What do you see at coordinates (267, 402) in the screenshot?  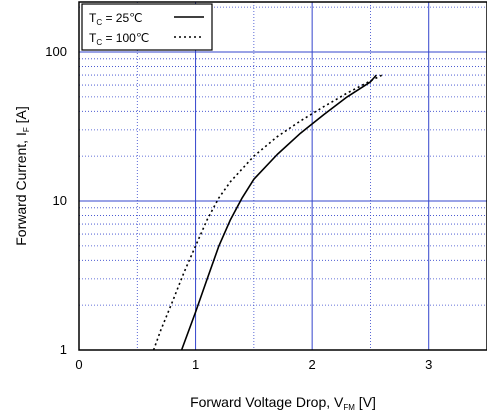 I see `x-axis-label-main: Forward Voltage Drop, V` at bounding box center [267, 402].